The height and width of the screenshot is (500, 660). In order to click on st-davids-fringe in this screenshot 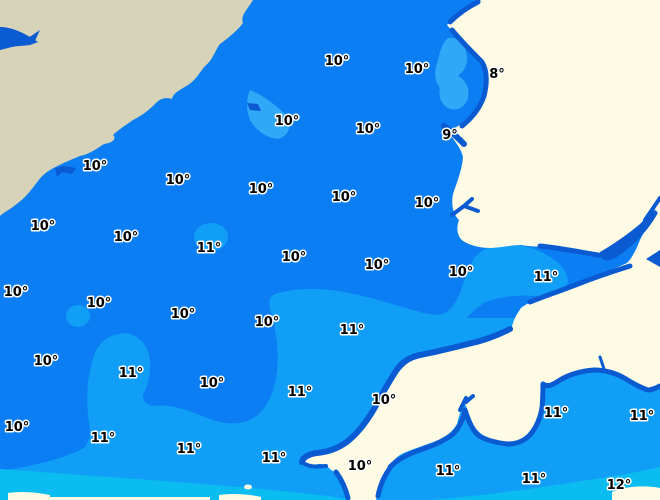, I will do `click(454, 135)`.